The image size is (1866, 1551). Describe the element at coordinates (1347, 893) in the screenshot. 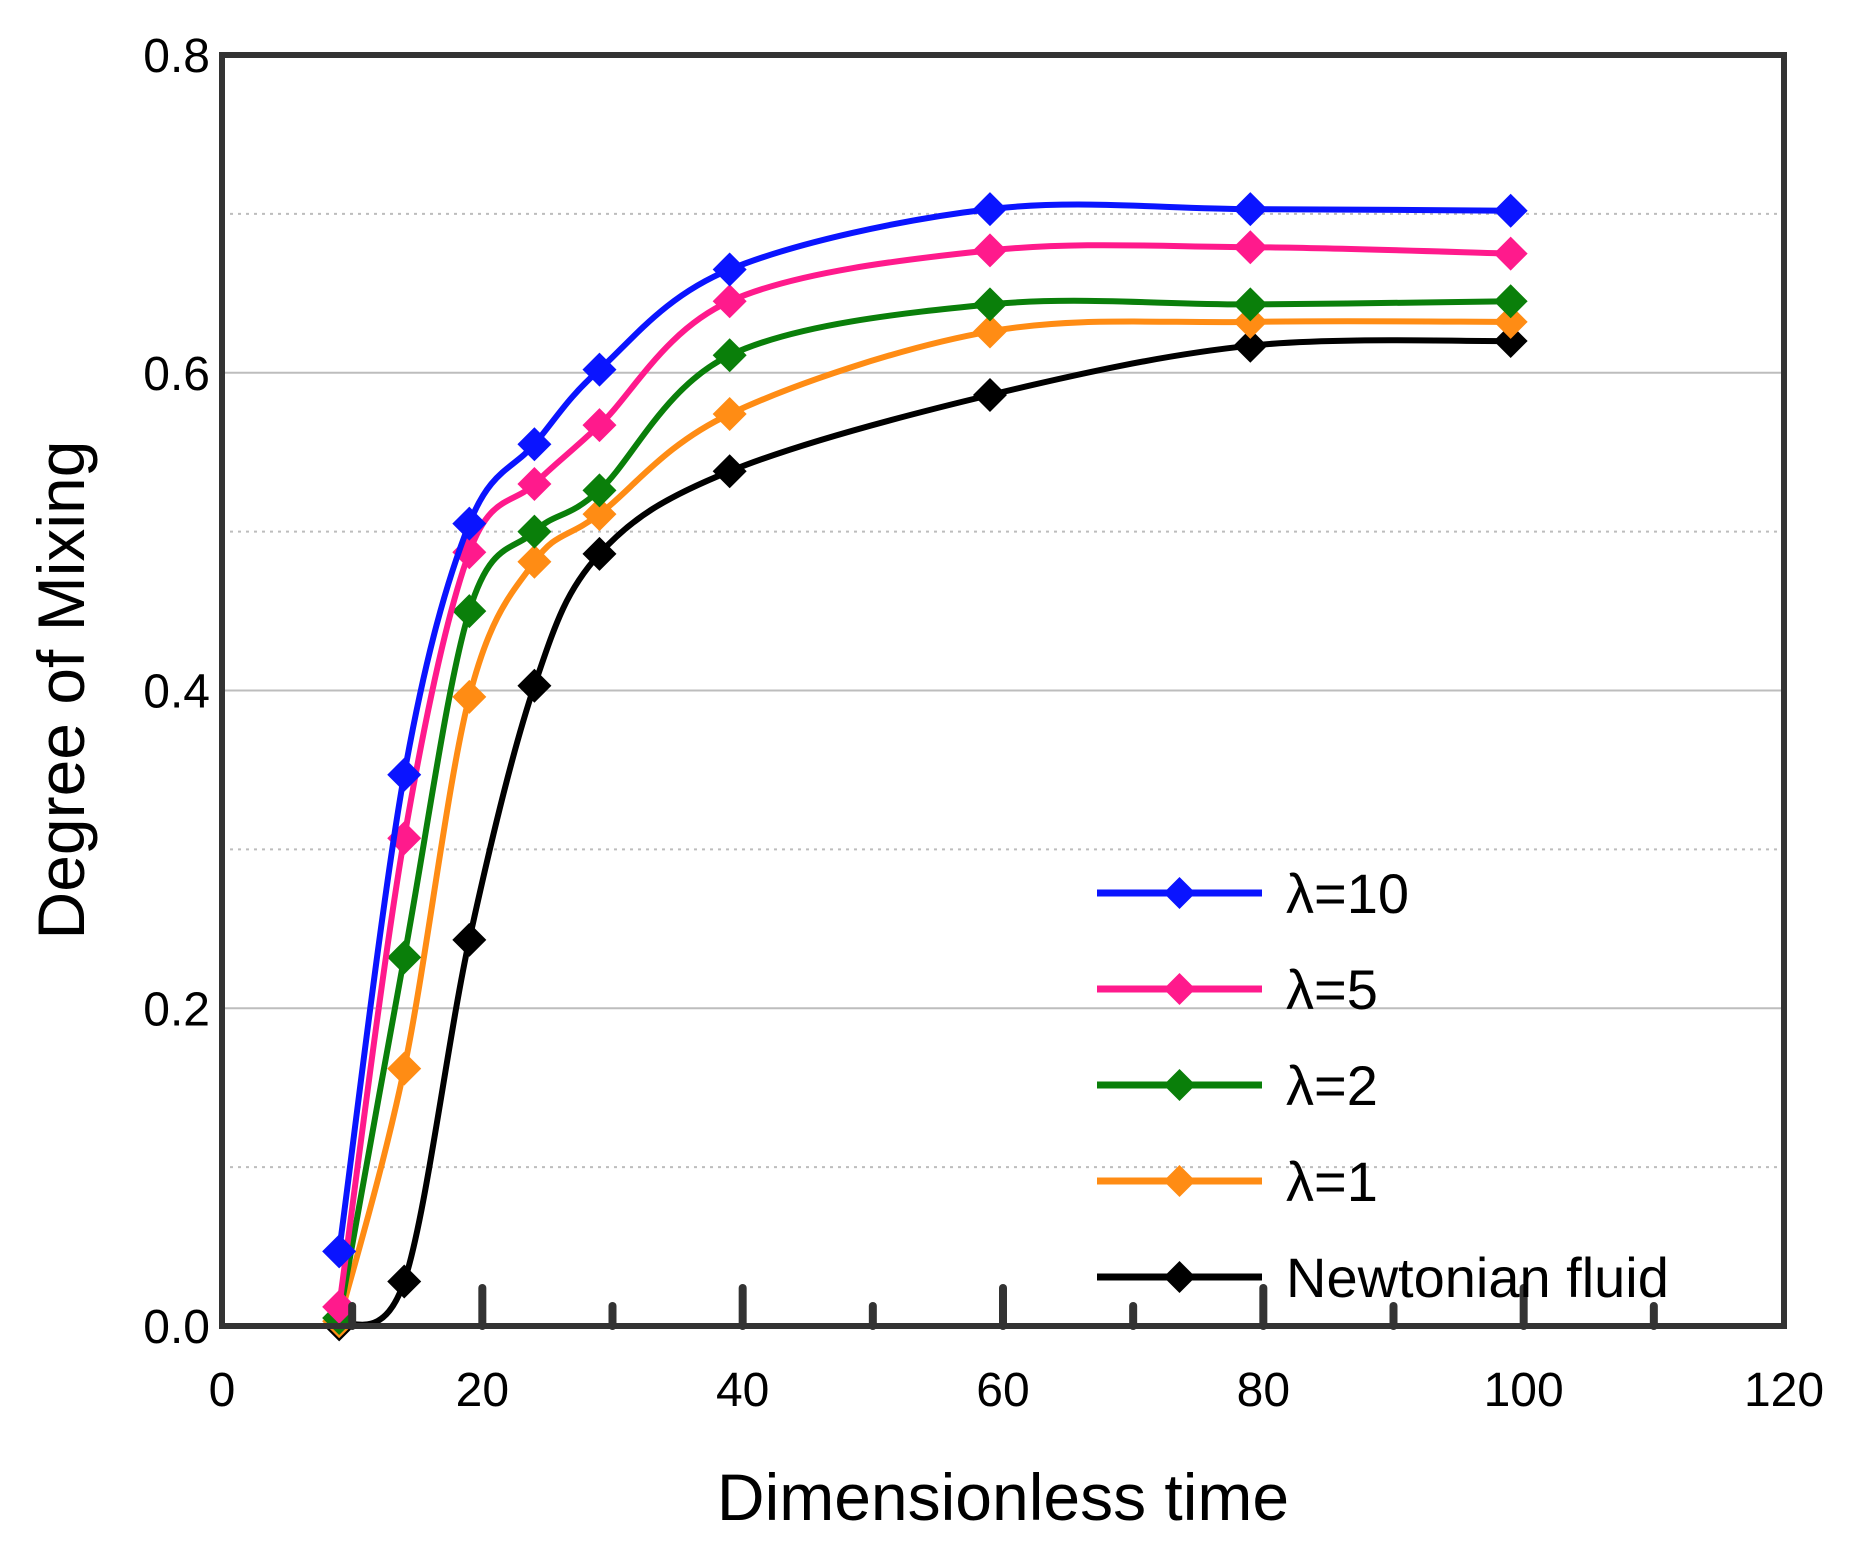

I see `legend-label: λ=10` at that location.